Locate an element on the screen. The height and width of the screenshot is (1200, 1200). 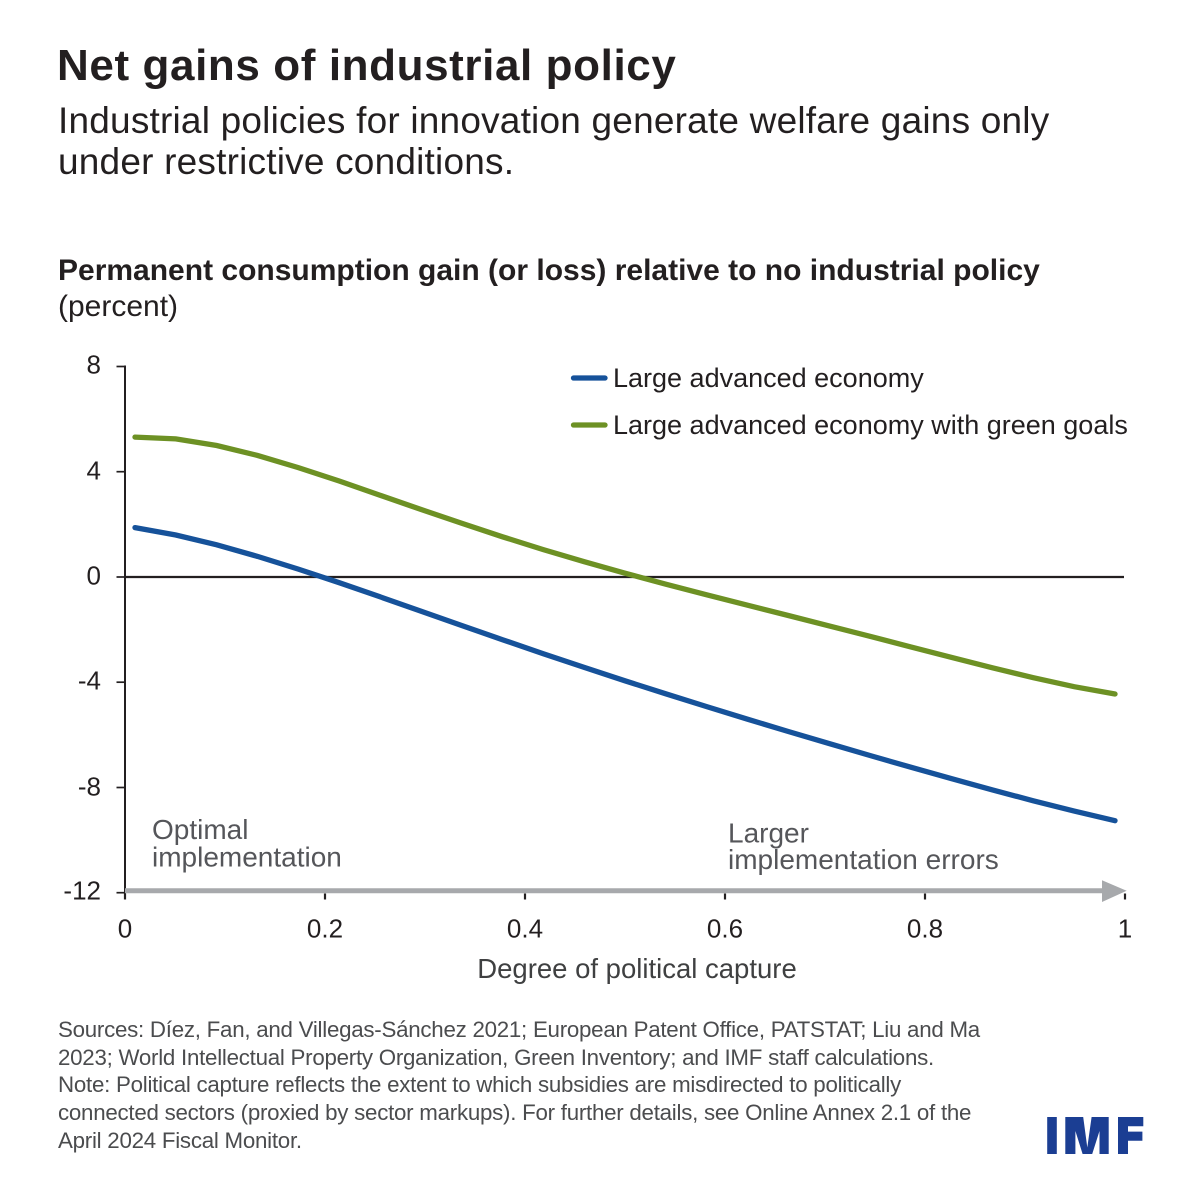
svg-text: -8 is located at coordinates (89, 787).